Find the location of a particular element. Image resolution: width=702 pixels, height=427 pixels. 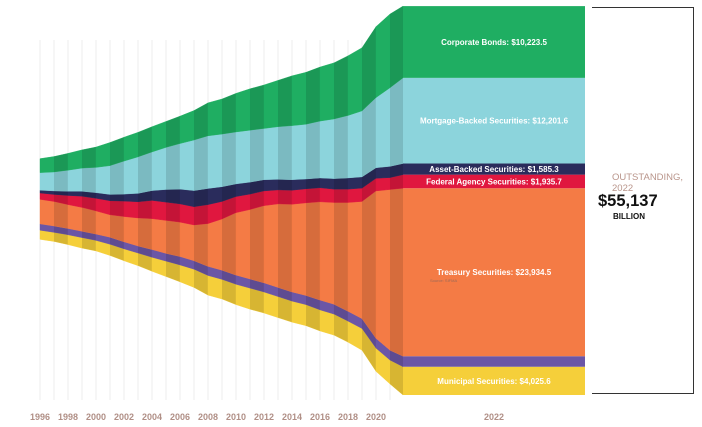

source-note: Source: SIFMA is located at coordinates (443, 280).